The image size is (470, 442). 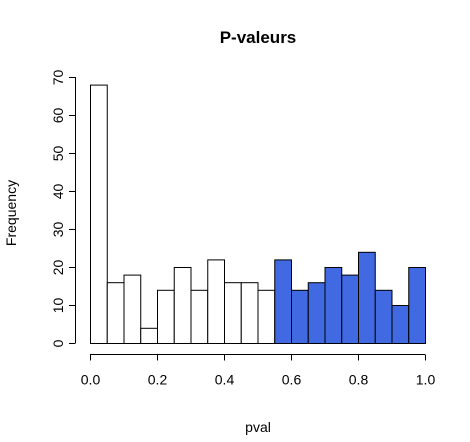 What do you see at coordinates (58, 154) in the screenshot?
I see `y-tick-label: 50` at bounding box center [58, 154].